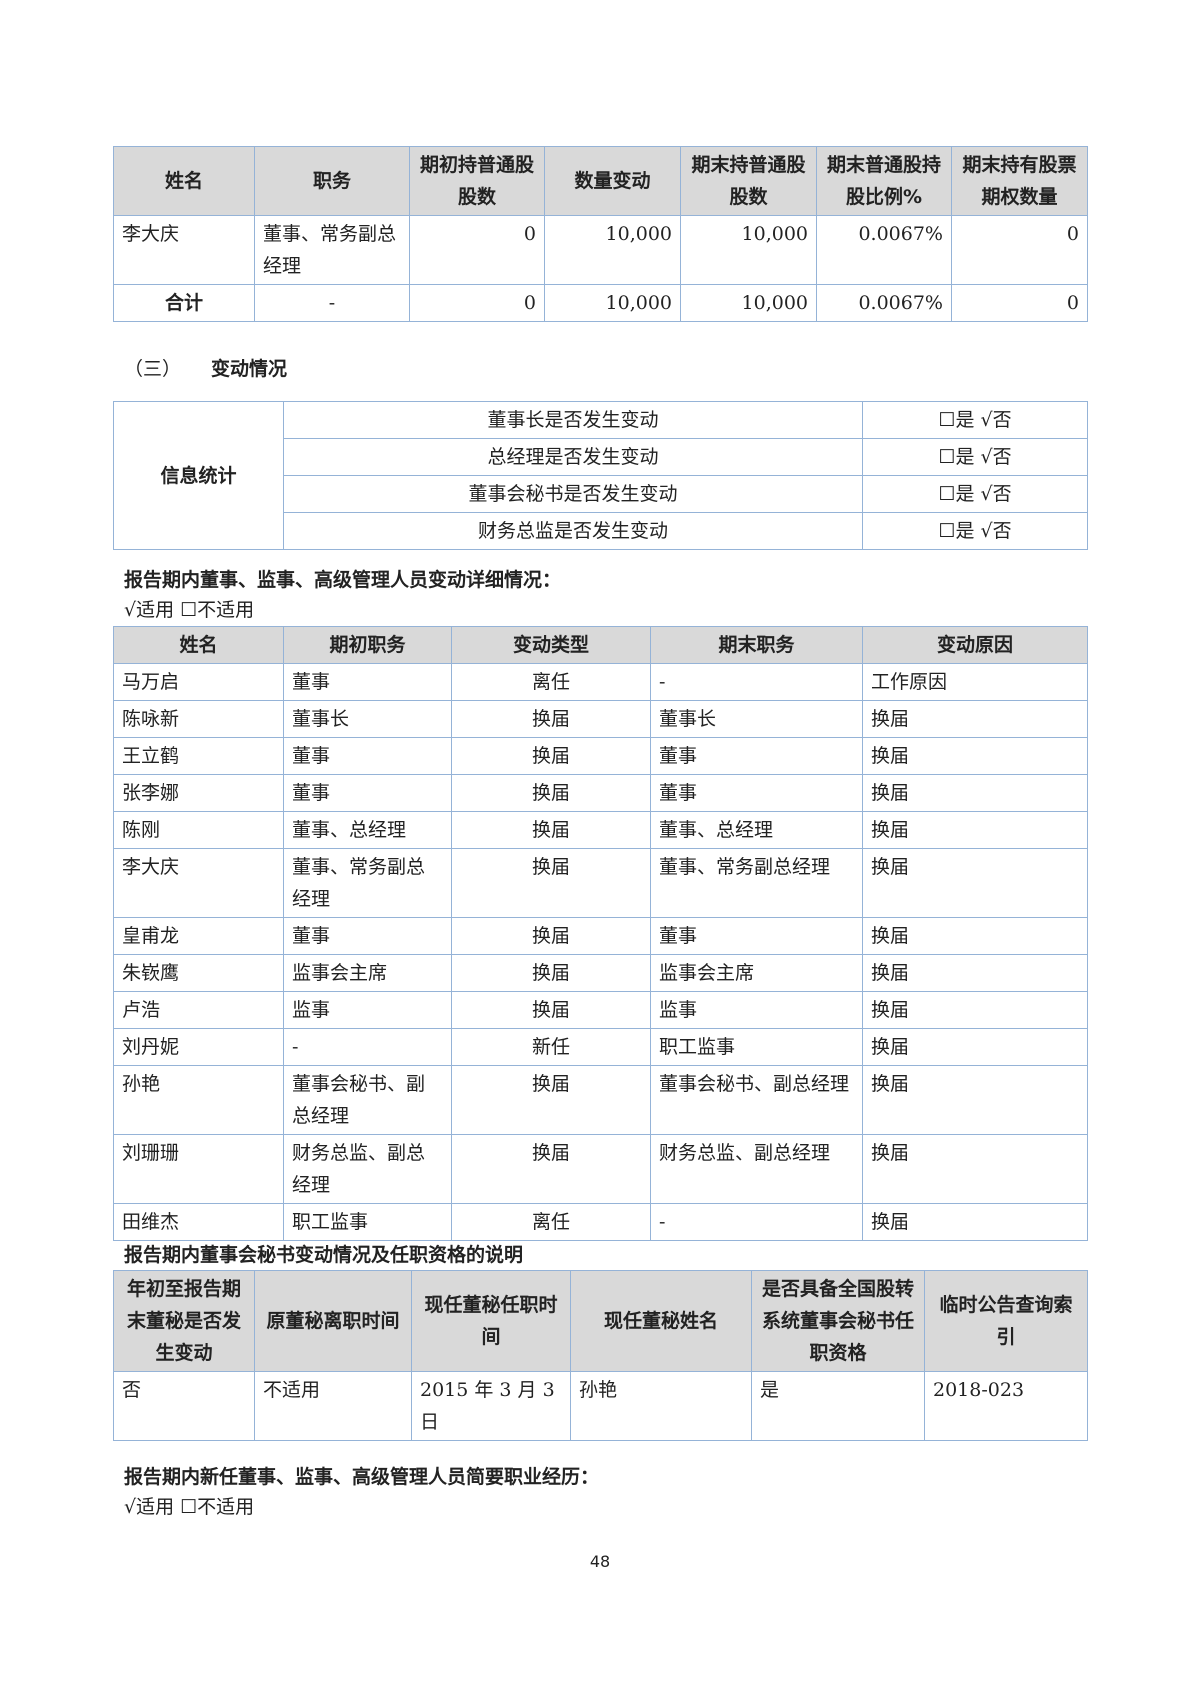 The height and width of the screenshot is (1697, 1200). What do you see at coordinates (367, 830) in the screenshot?
I see `cell: 董事、总经理` at bounding box center [367, 830].